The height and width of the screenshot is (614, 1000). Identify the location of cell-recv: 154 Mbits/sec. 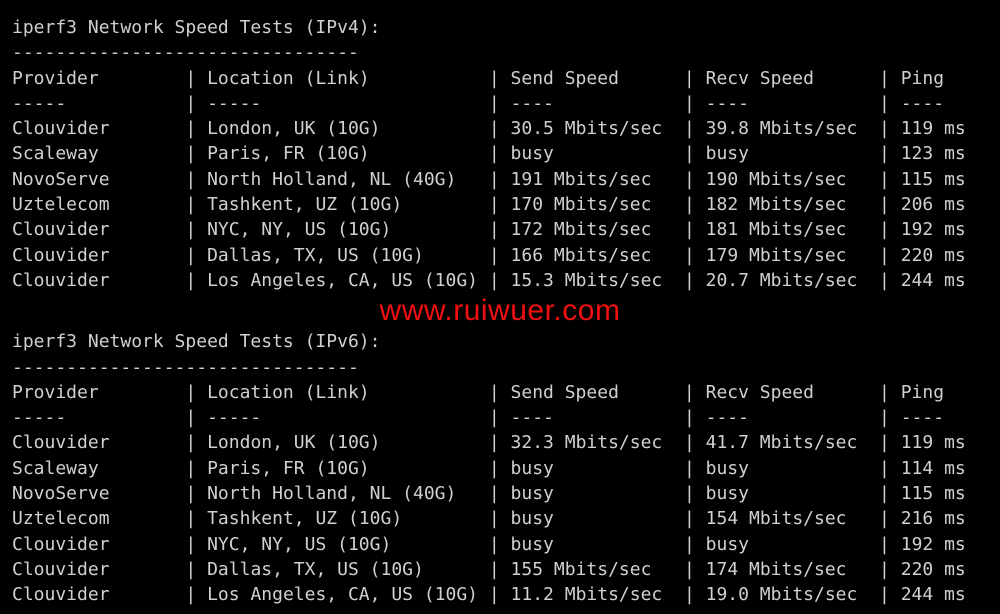
(776, 519).